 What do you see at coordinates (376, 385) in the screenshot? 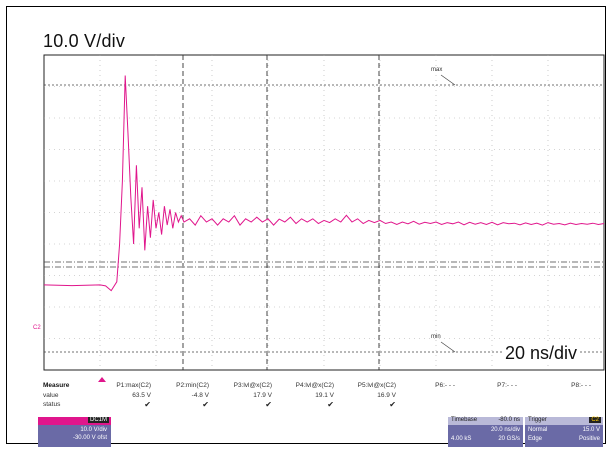
I see `param-name: P5:lvl@x(C2)` at bounding box center [376, 385].